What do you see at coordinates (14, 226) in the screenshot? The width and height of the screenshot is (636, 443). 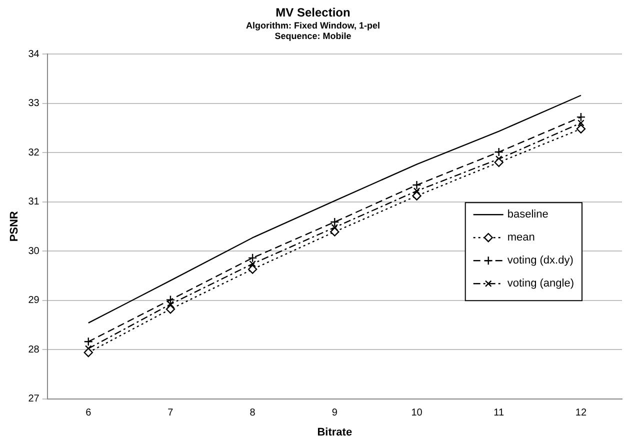 I see `y-axis-title: PSNR` at bounding box center [14, 226].